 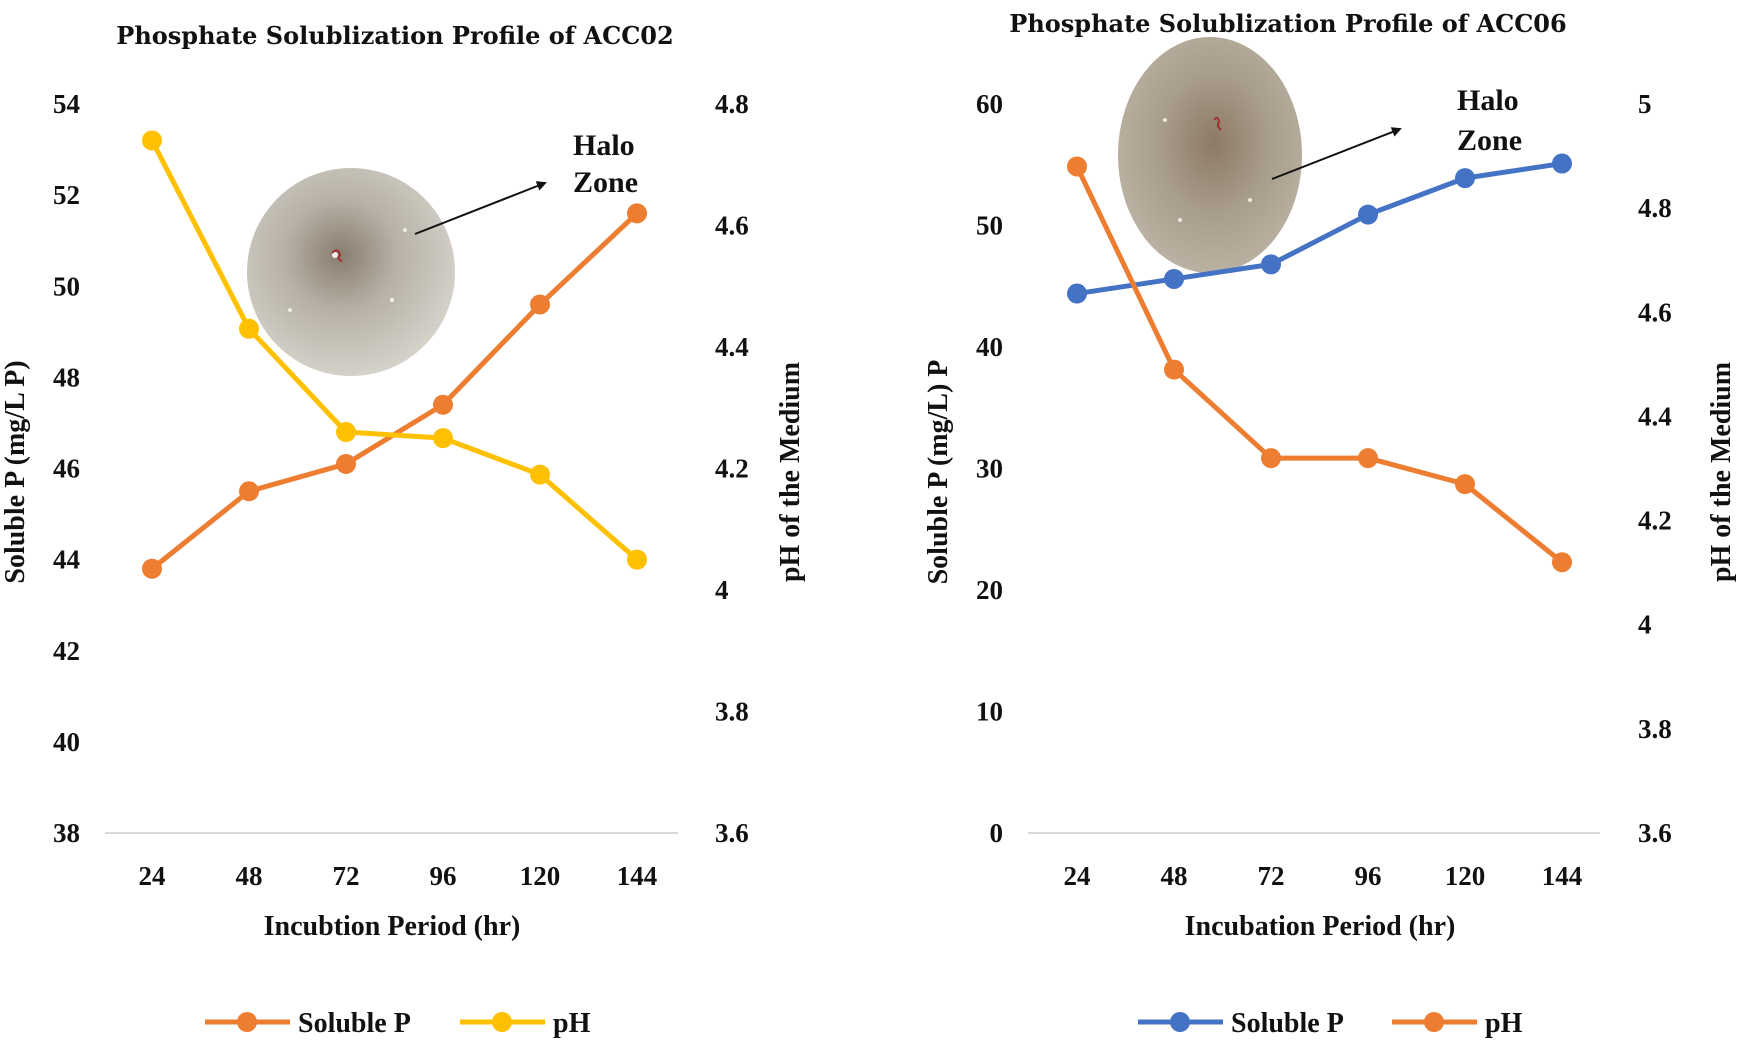 I want to click on chart2-y2-tick-label: 4, so click(x=1645, y=625).